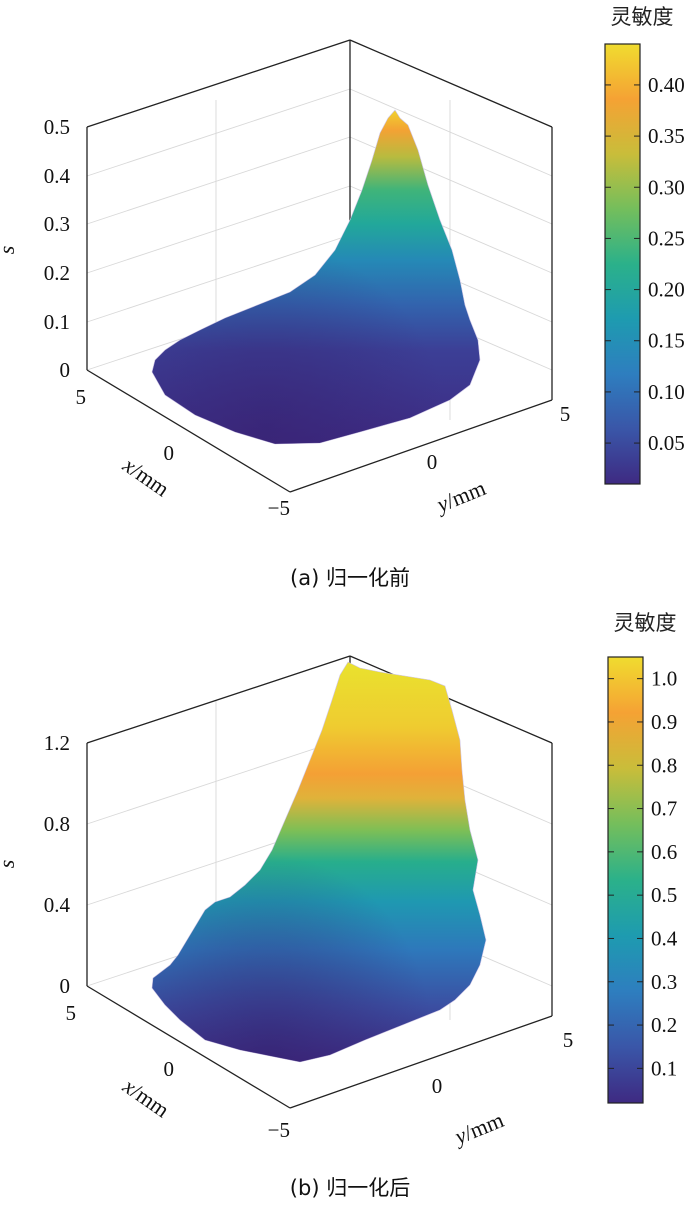  Describe the element at coordinates (57, 322) in the screenshot. I see `panel-a-z-tick: 0.1` at that location.